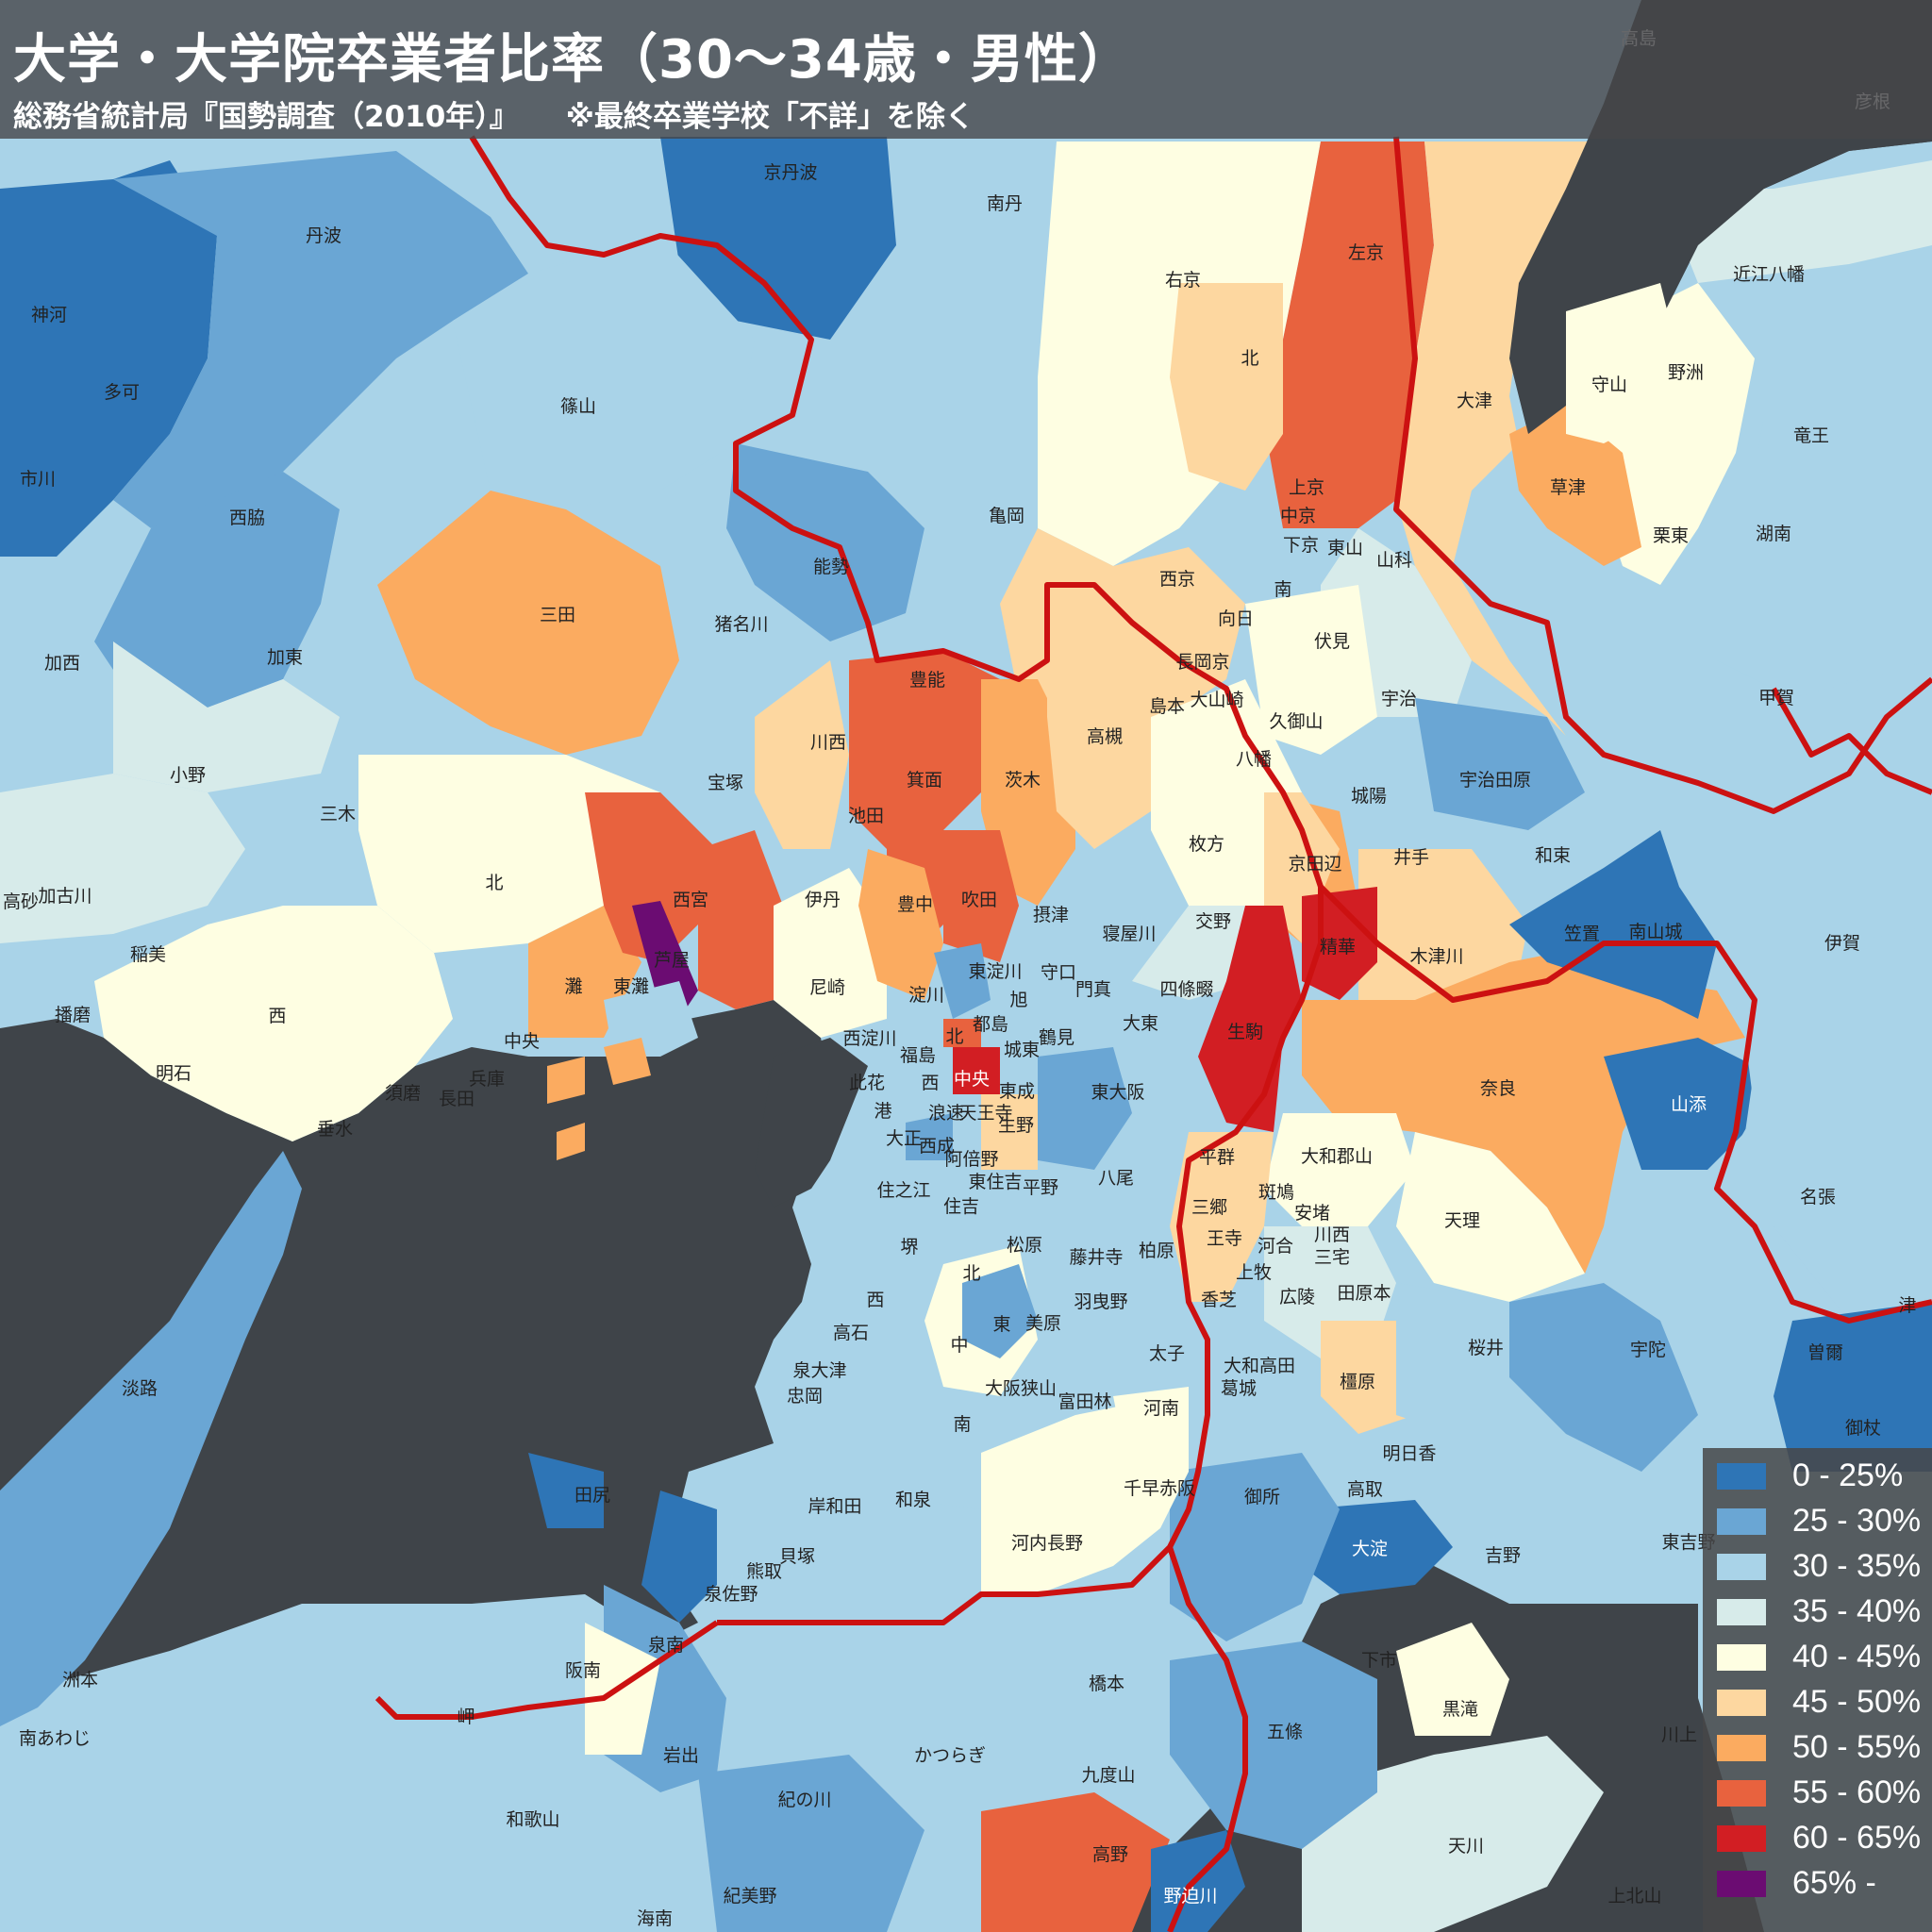  I want to click on label-izumi: 和泉, so click(913, 1500).